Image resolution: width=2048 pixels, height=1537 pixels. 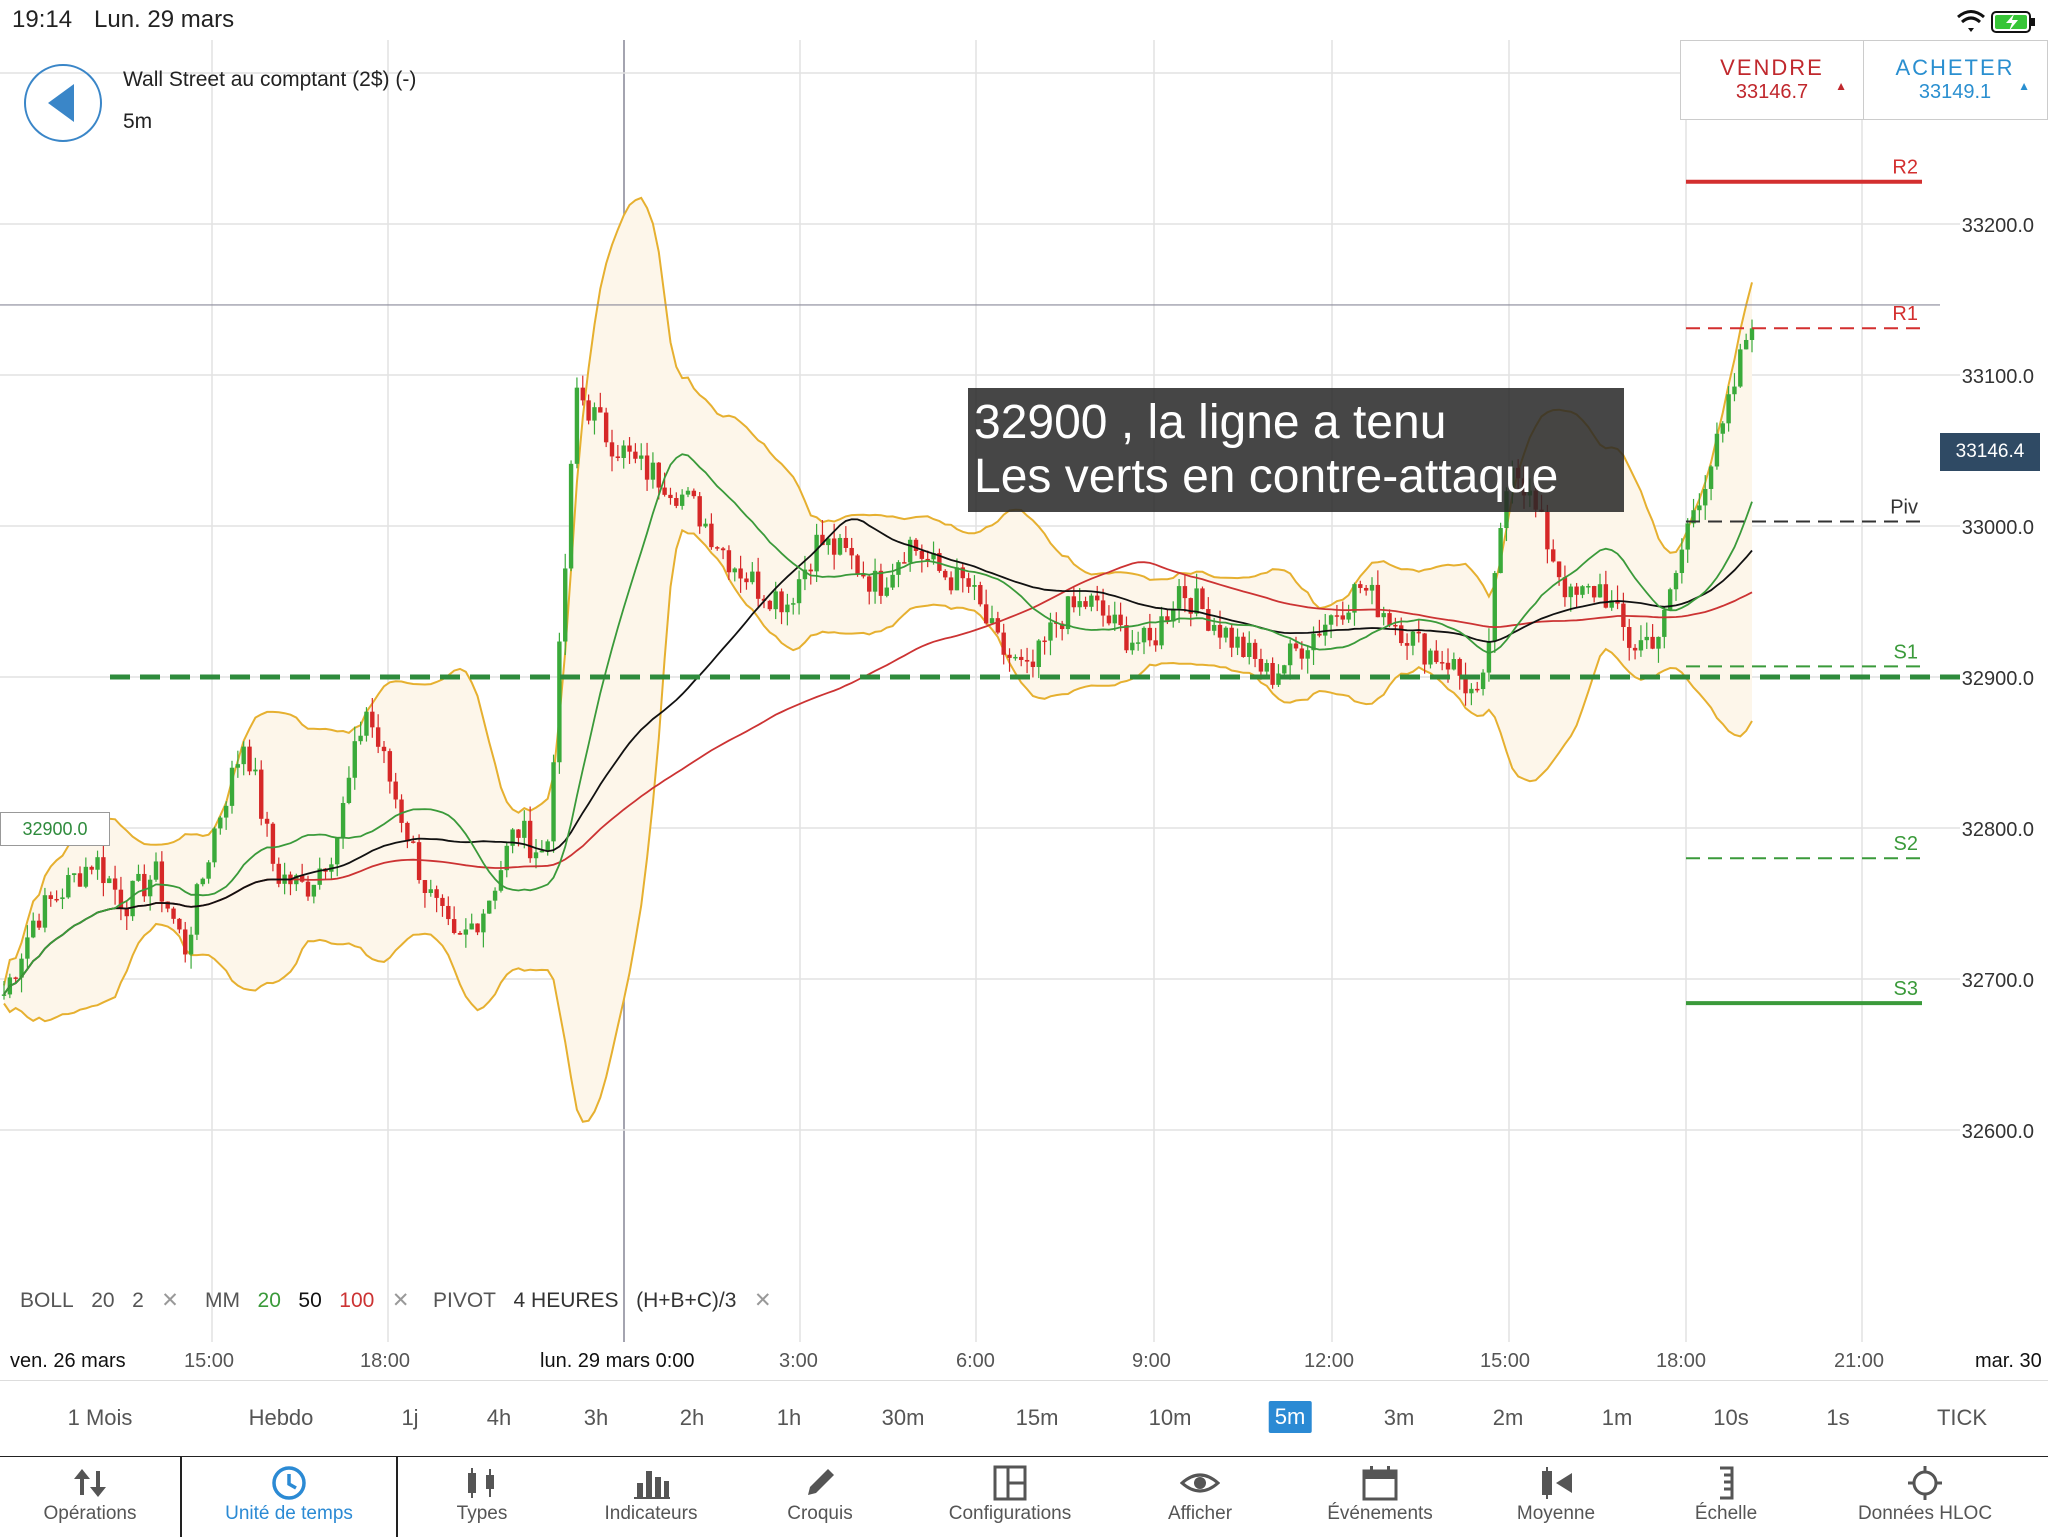 What do you see at coordinates (270, 79) in the screenshot?
I see `instrument-name: Wall Street au comptant (2$) (-)` at bounding box center [270, 79].